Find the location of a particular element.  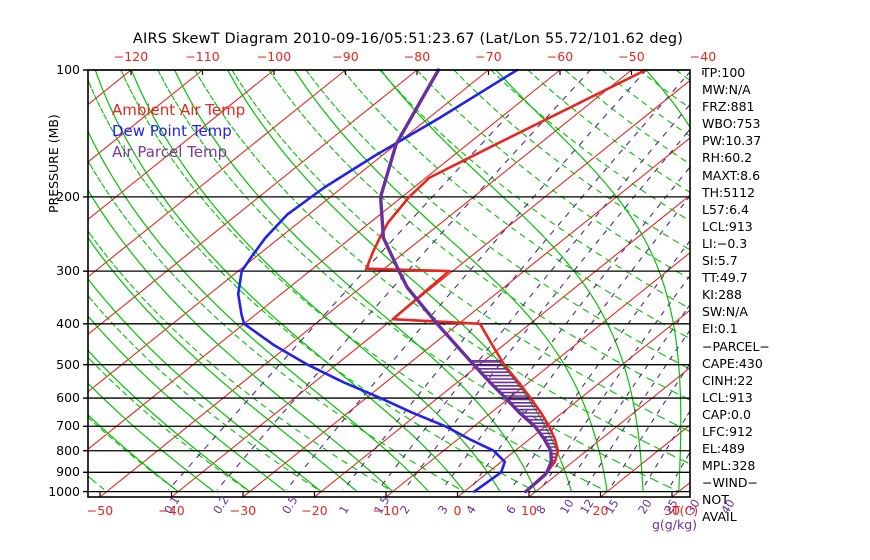

top-temp-tick--40: −40 is located at coordinates (703, 56).